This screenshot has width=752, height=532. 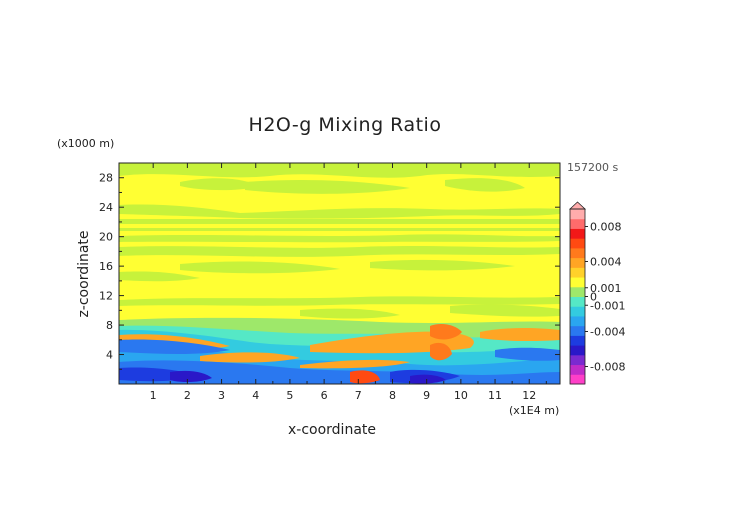 What do you see at coordinates (289, 395) in the screenshot?
I see `x-tick-label: 5` at bounding box center [289, 395].